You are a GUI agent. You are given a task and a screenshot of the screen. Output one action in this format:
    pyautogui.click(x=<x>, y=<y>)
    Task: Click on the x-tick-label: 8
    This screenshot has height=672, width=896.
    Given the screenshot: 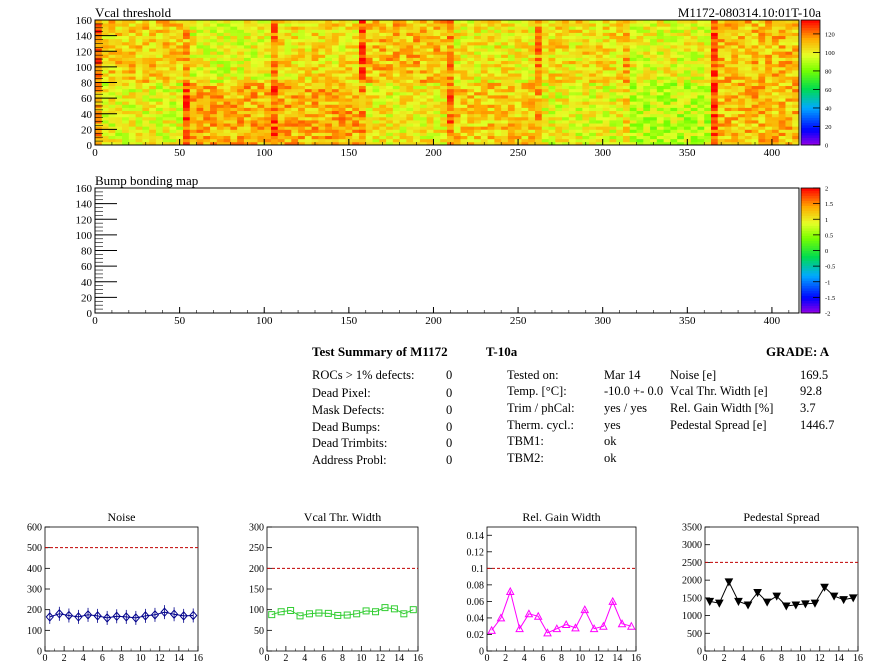 What is the action you would take?
    pyautogui.click(x=561, y=658)
    